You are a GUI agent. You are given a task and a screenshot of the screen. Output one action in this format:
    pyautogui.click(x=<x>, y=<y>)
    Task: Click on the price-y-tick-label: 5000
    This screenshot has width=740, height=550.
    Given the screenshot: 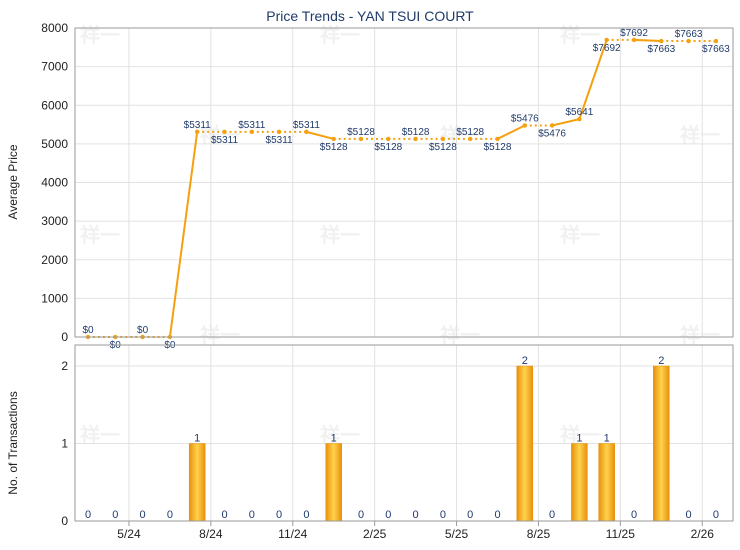 What is the action you would take?
    pyautogui.click(x=54, y=144)
    